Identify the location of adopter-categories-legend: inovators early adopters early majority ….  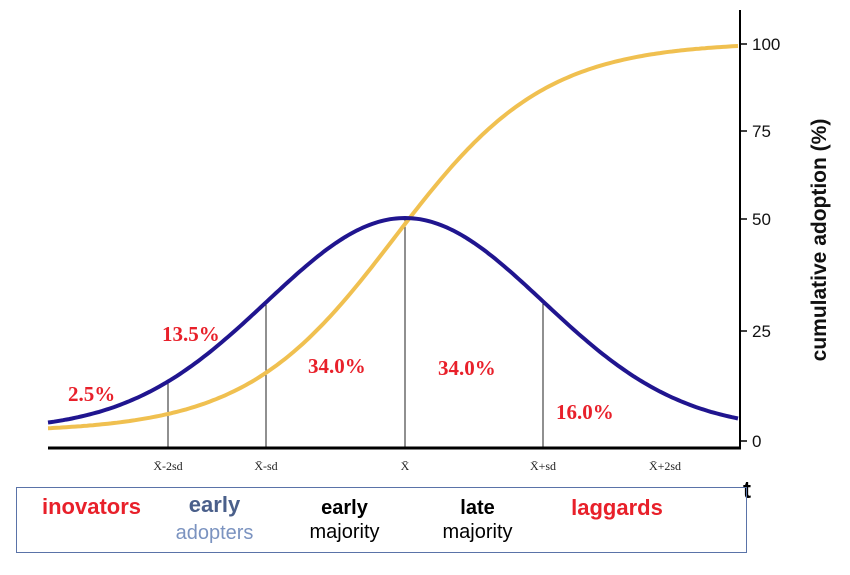
(381, 520).